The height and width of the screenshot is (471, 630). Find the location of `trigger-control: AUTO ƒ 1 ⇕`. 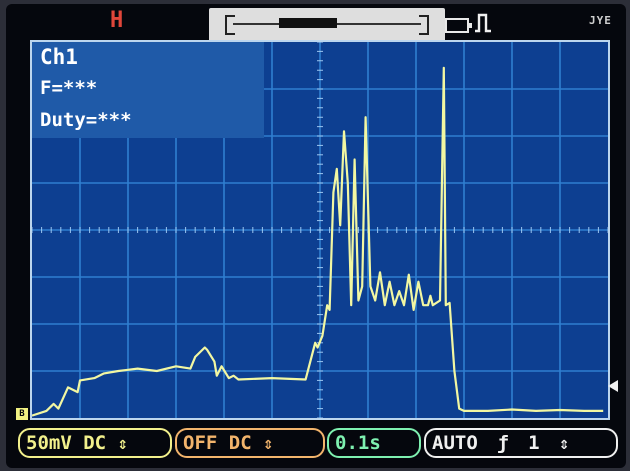

trigger-control: AUTO ƒ 1 ⇕ is located at coordinates (521, 443).